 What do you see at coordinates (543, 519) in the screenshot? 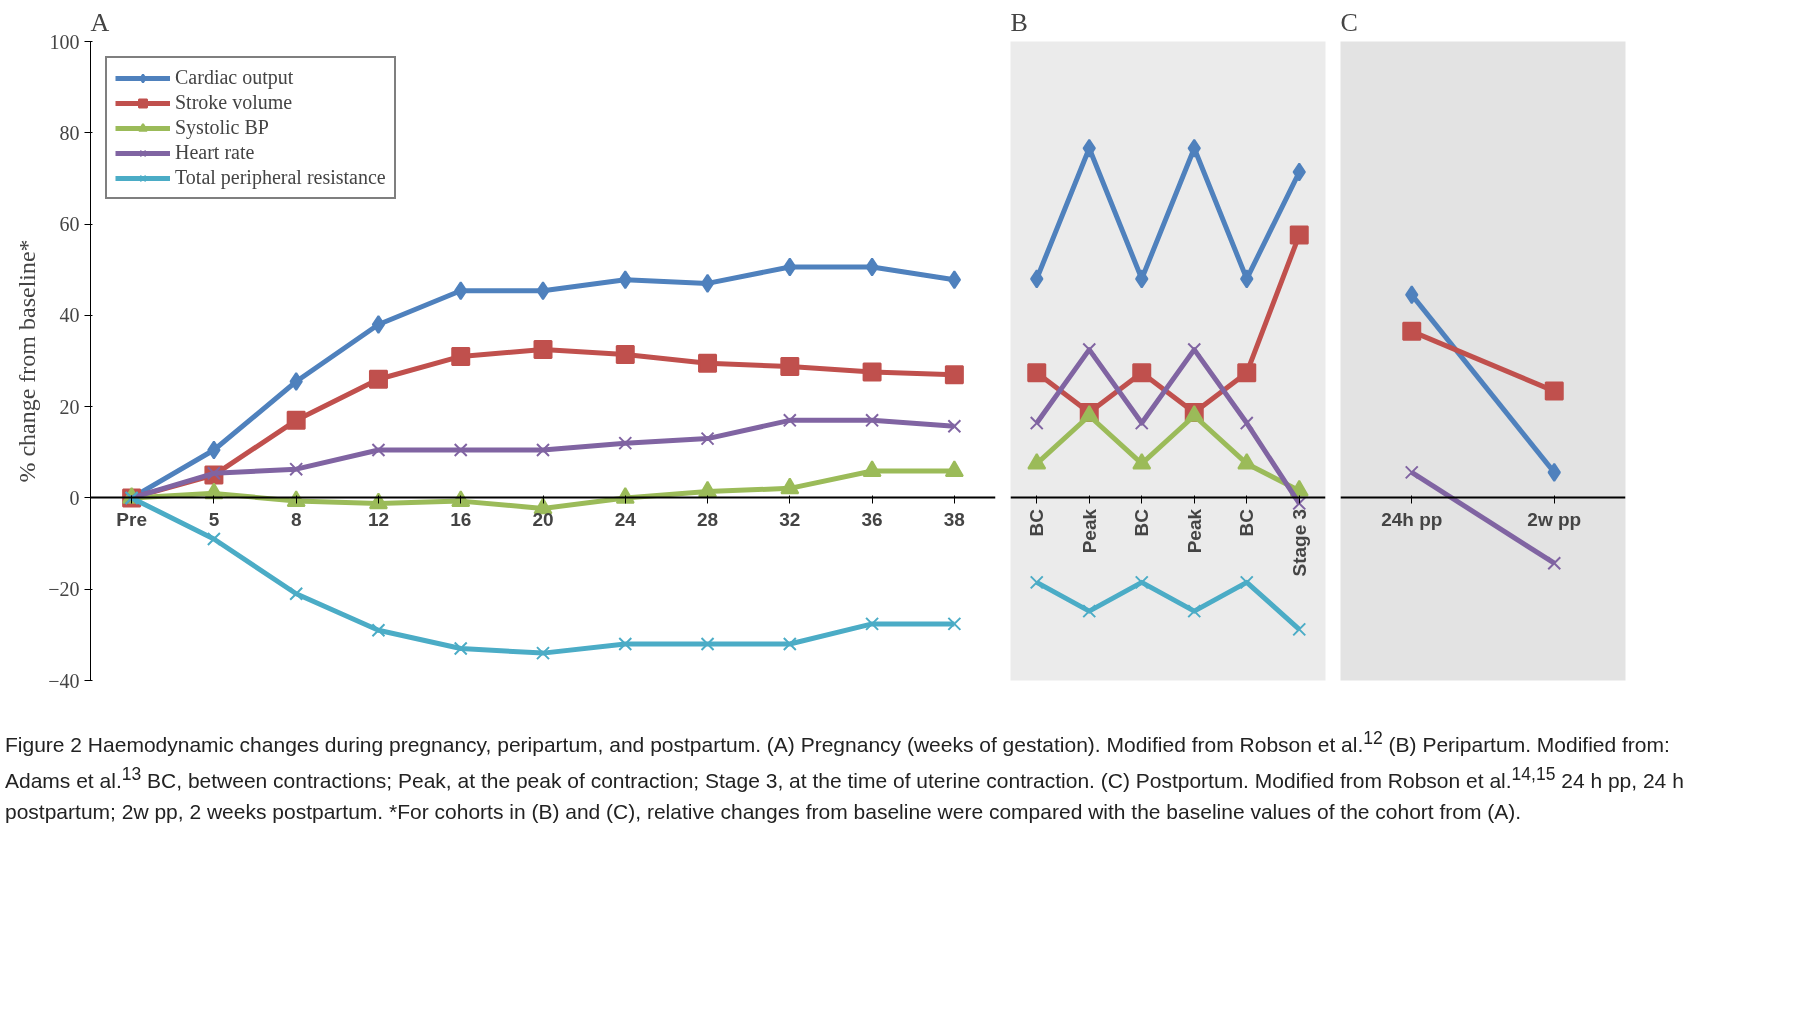
I see `x-tick-label: 20` at bounding box center [543, 519].